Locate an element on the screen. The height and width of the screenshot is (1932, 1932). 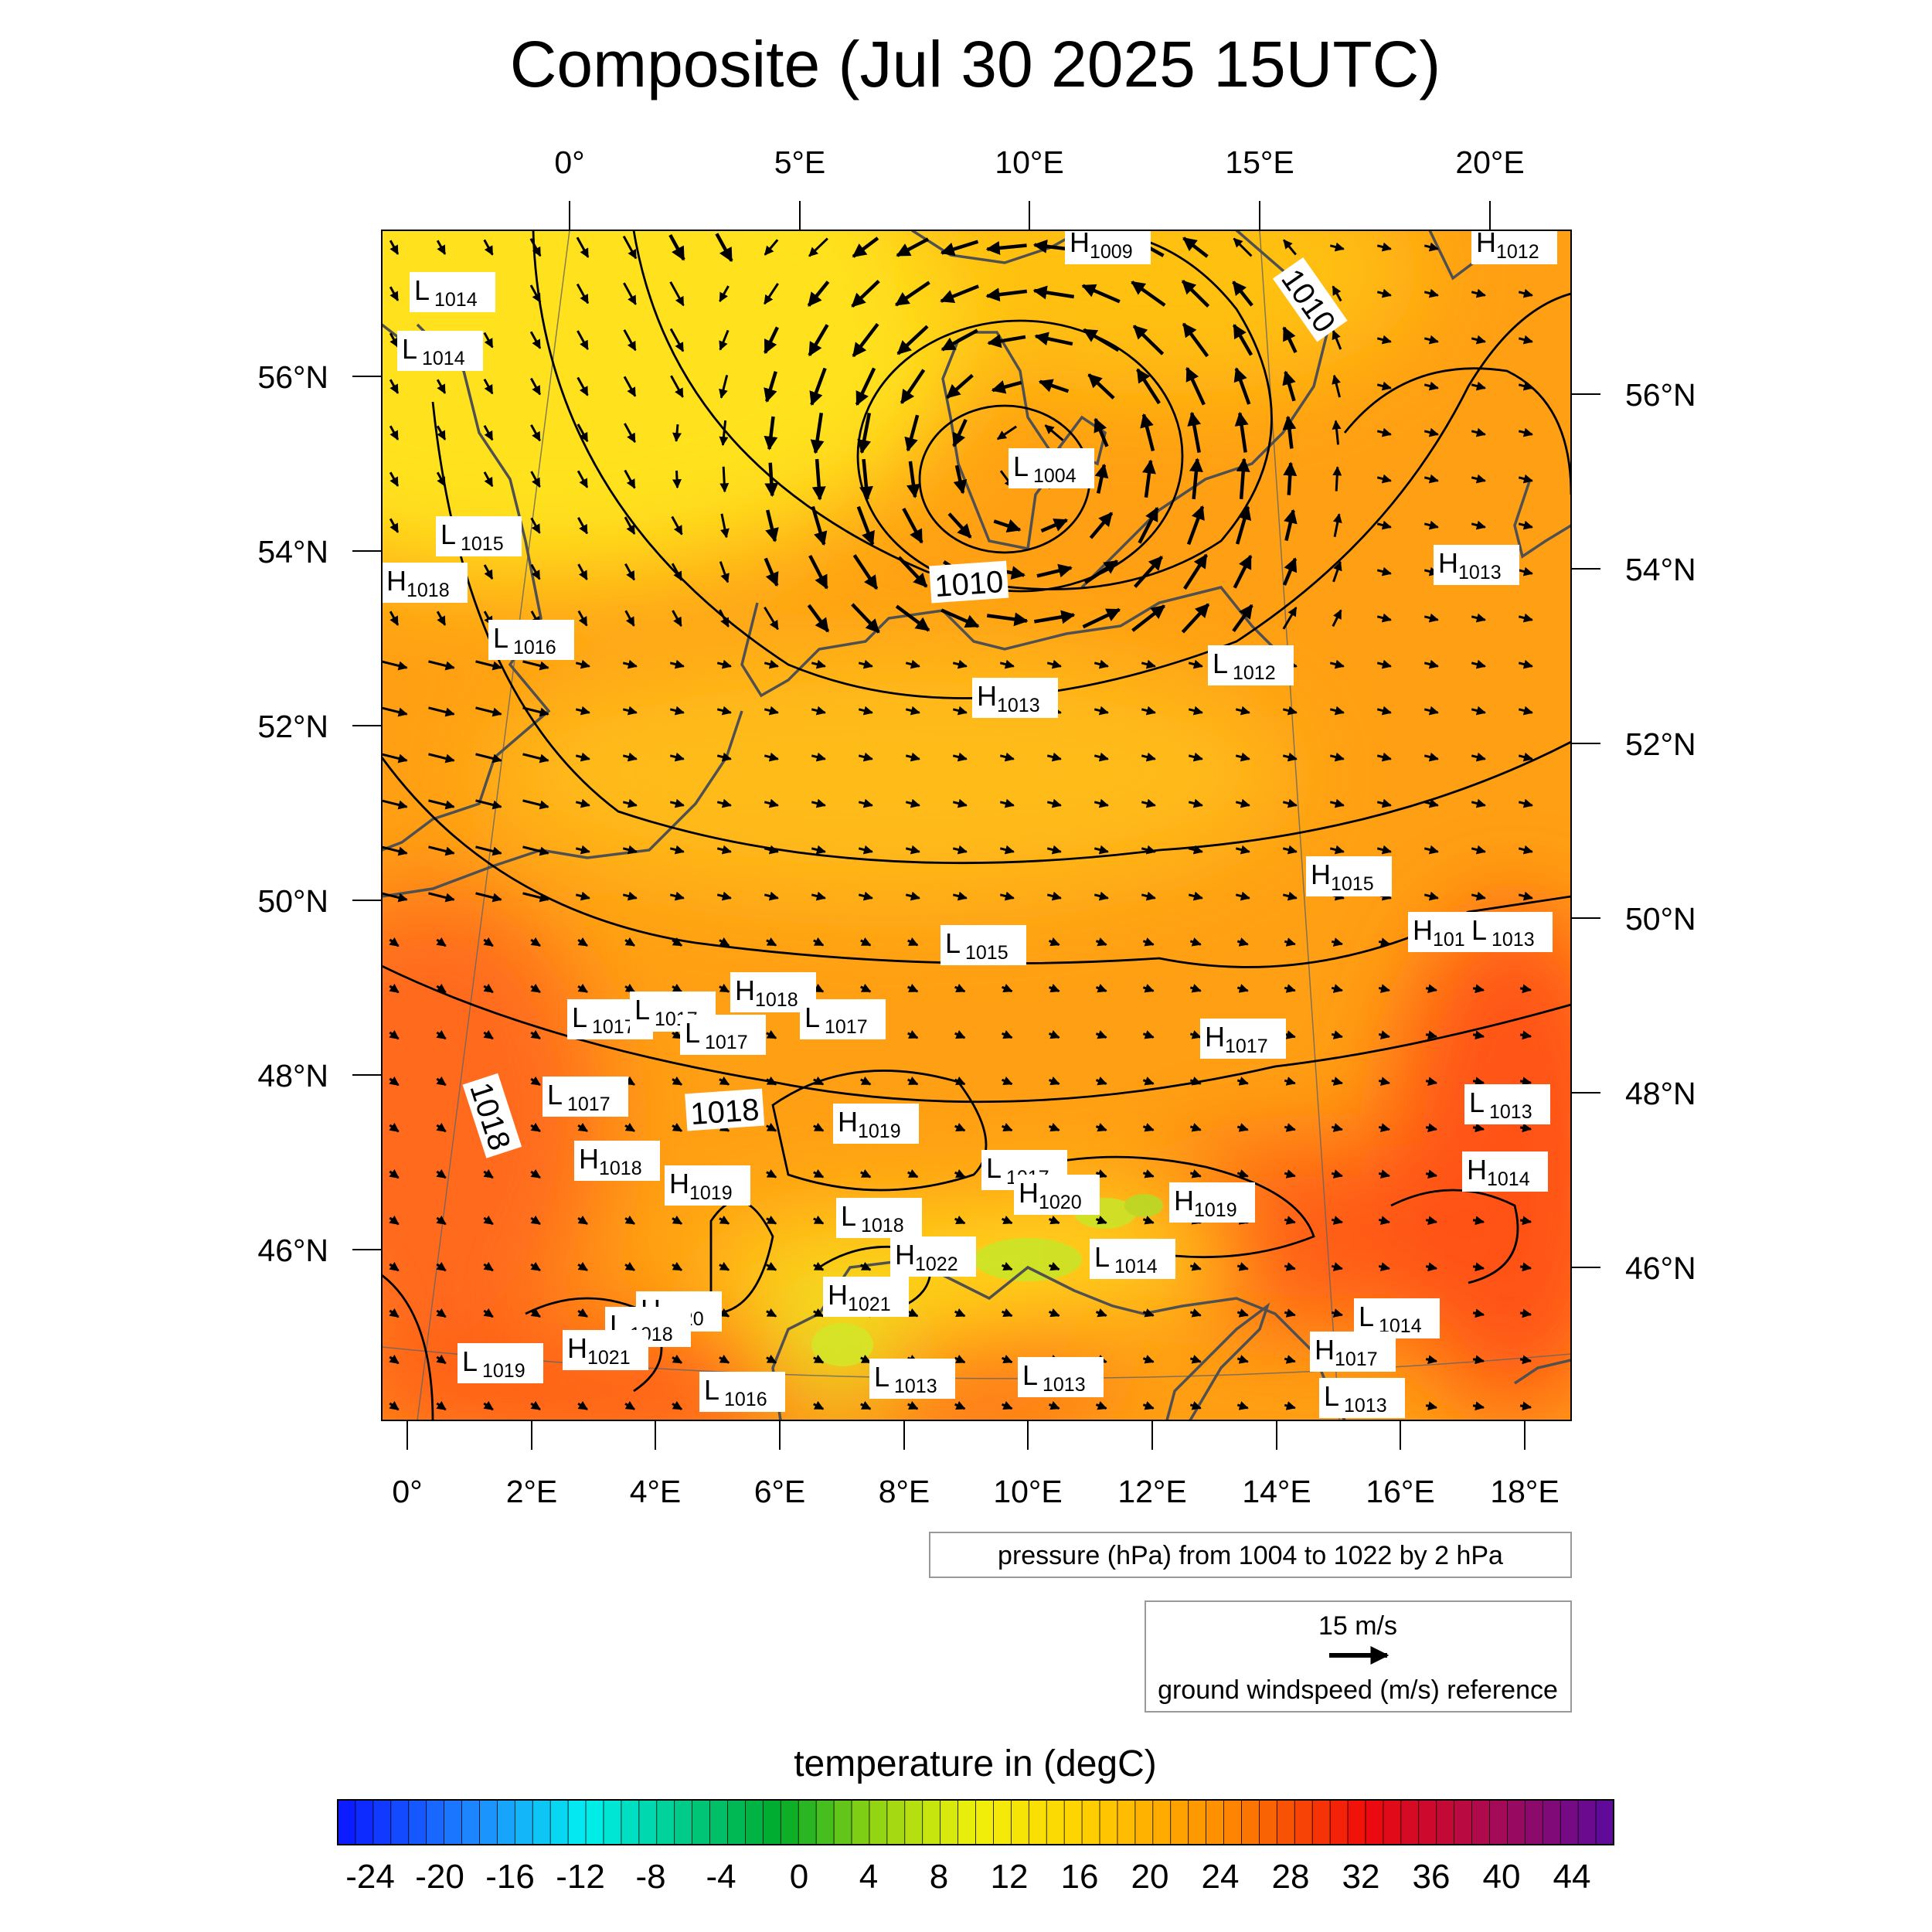
pressure-center-high: H 1018 is located at coordinates (617, 1161).